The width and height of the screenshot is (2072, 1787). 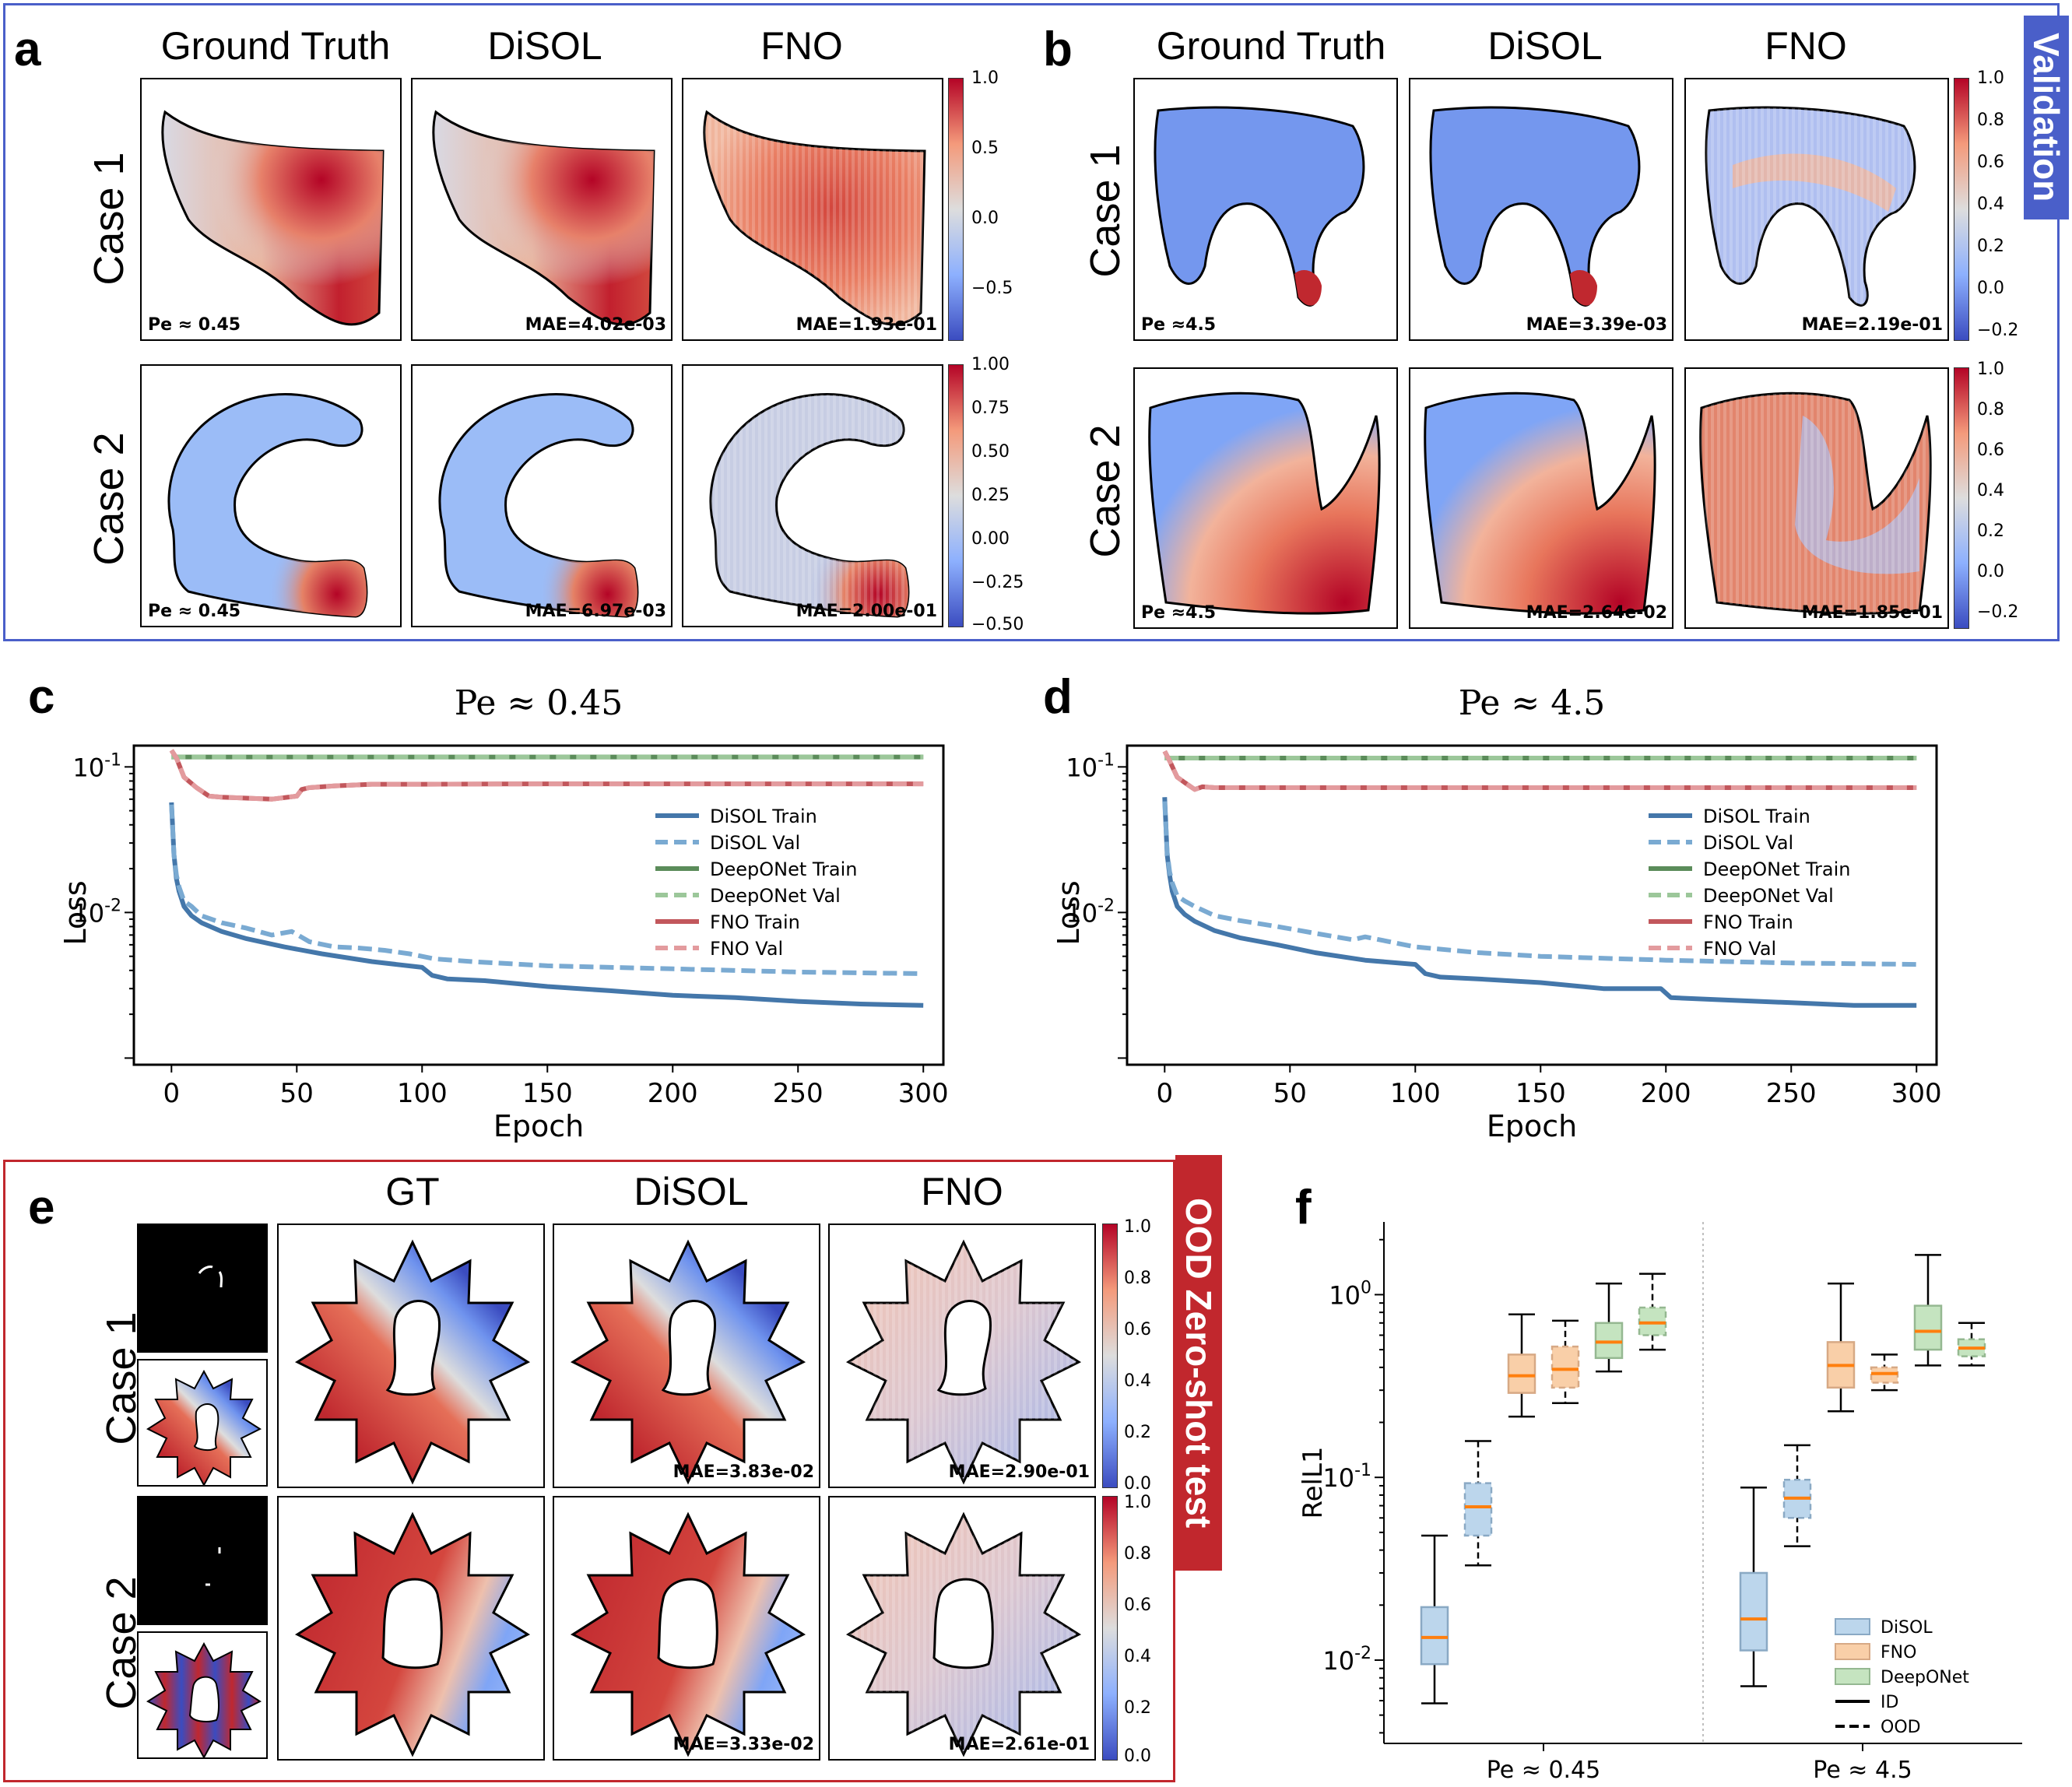 What do you see at coordinates (962, 1628) in the screenshot?
I see `field-e-case2-fno: MAE=2.61e-01` at bounding box center [962, 1628].